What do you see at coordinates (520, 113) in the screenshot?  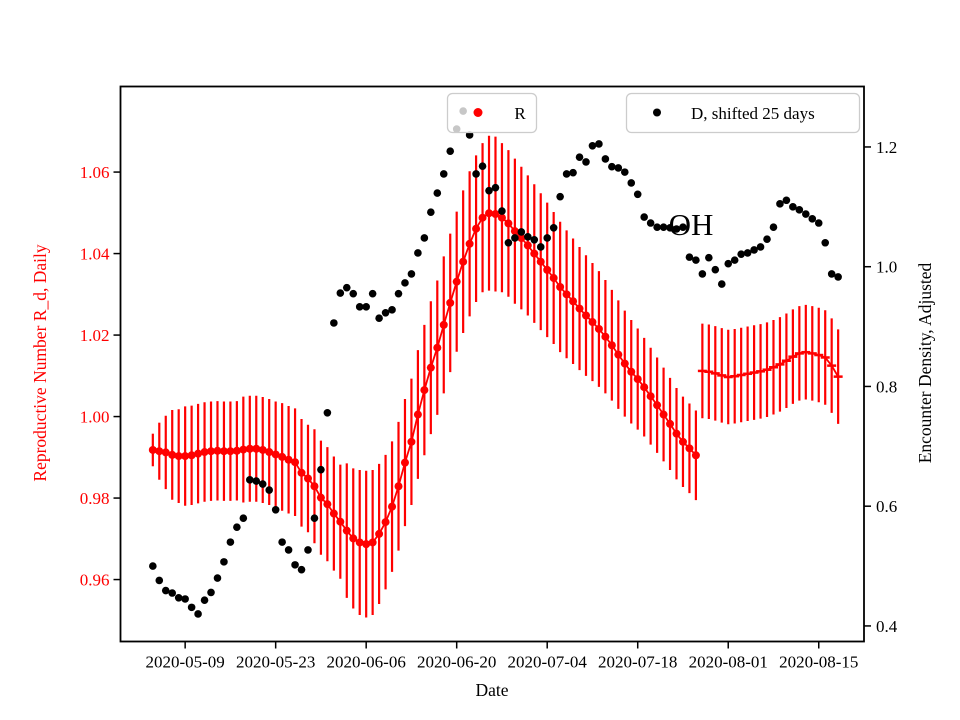 I see `legend-r-label: R` at bounding box center [520, 113].